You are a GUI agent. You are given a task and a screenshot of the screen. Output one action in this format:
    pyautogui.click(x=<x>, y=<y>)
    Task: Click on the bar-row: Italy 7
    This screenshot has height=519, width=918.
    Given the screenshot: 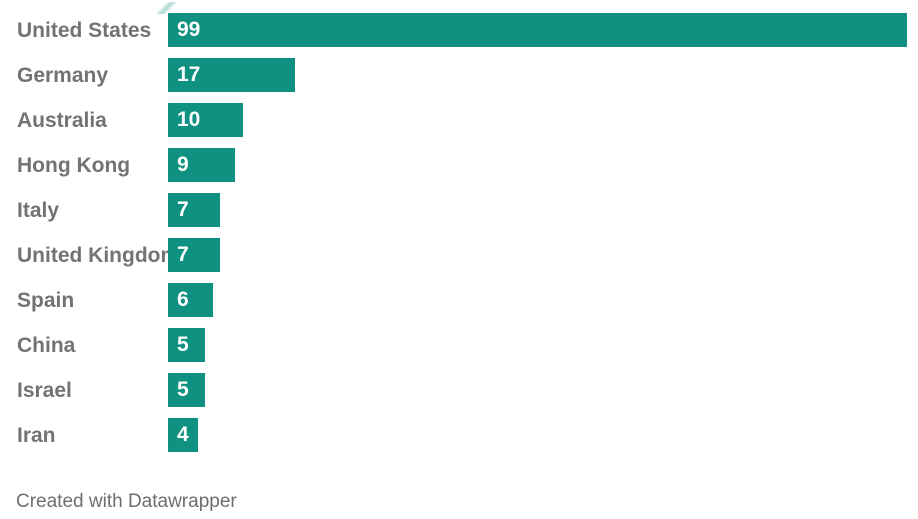 What is the action you would take?
    pyautogui.click(x=459, y=215)
    